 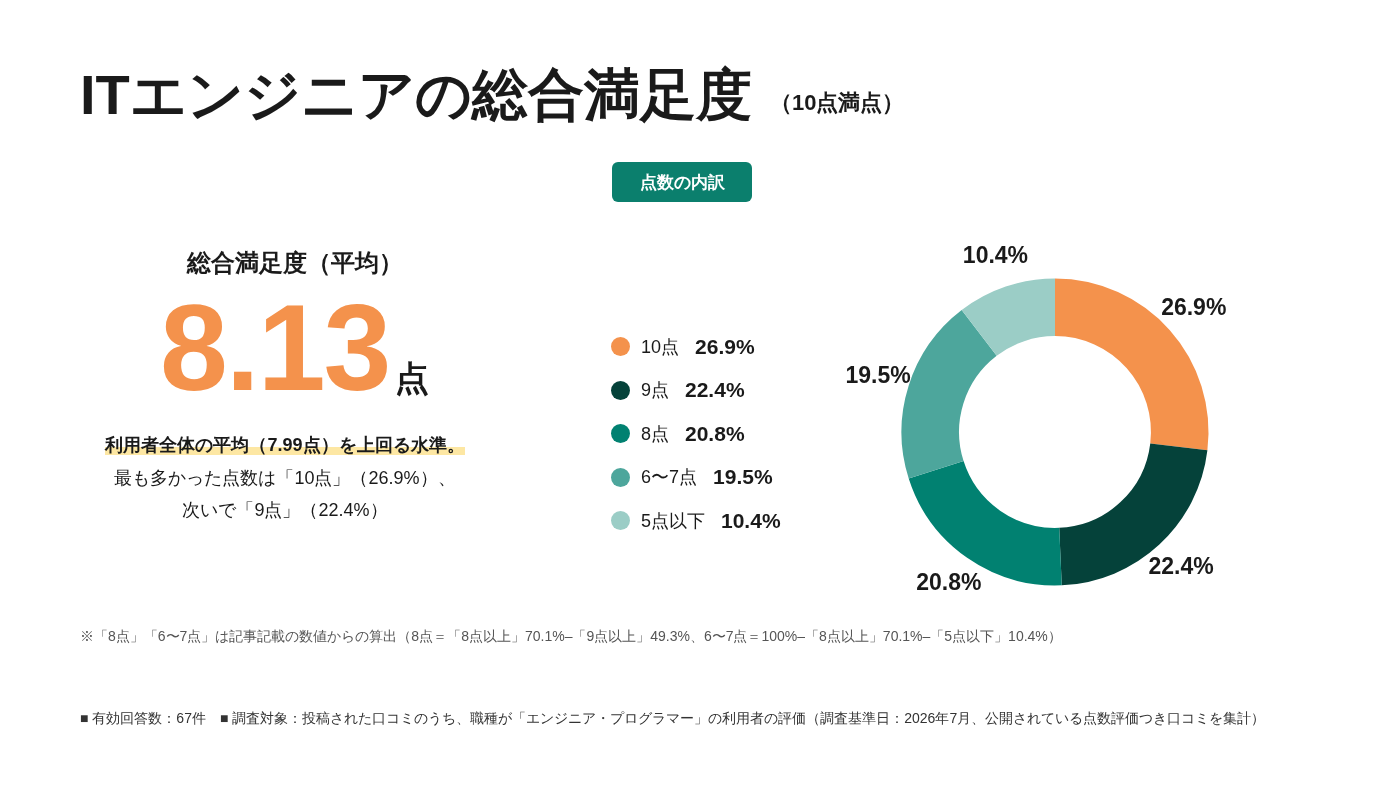 What do you see at coordinates (294, 263) in the screenshot?
I see `text: 総合満足度（平均）` at bounding box center [294, 263].